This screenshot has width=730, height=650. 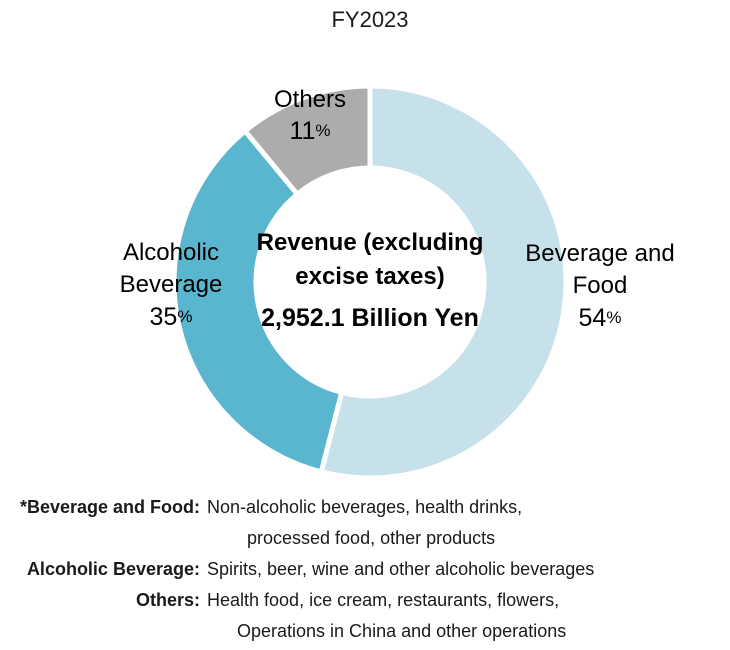 I want to click on slice-label-beverage-name-line1: Beverage and, so click(x=600, y=253).